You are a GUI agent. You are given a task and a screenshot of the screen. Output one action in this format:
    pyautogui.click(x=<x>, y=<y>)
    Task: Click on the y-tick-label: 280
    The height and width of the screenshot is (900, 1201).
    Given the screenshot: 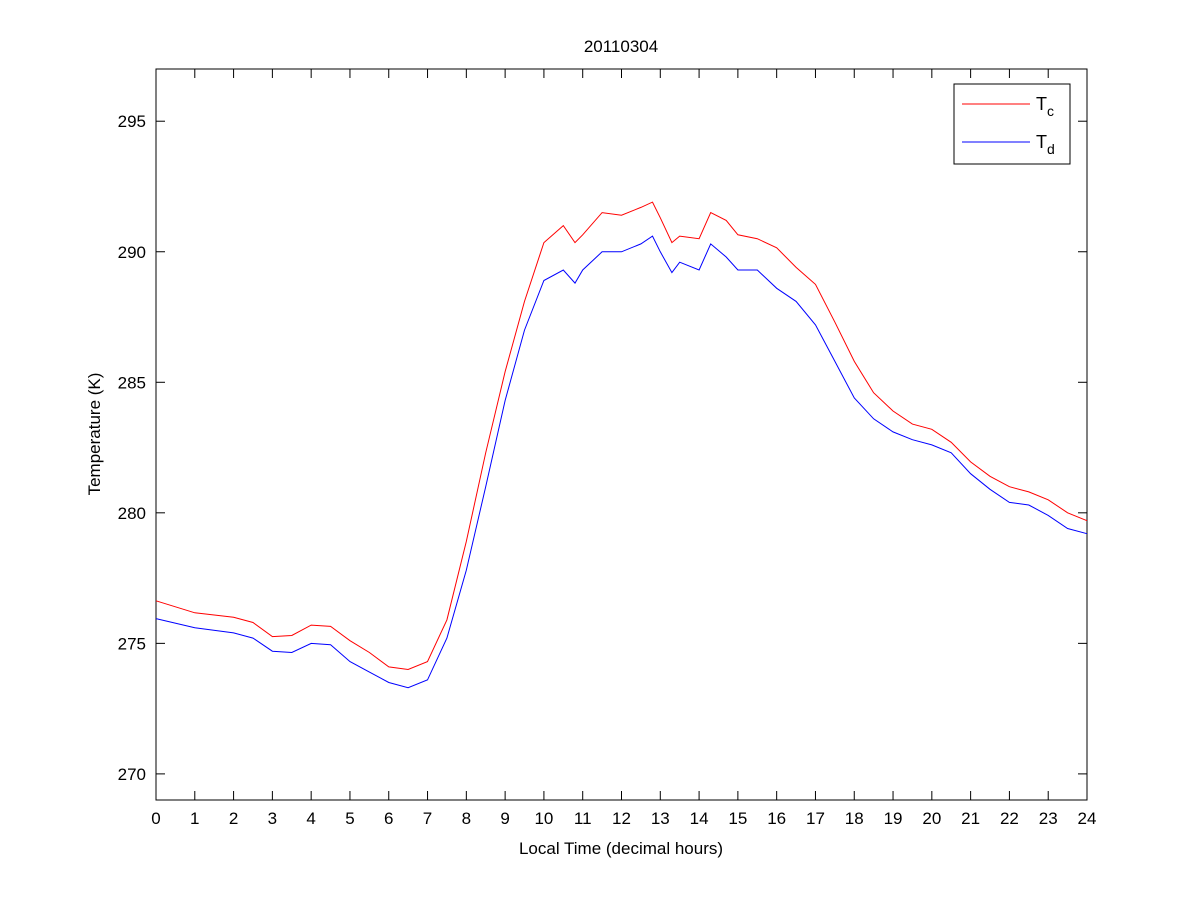 What is the action you would take?
    pyautogui.click(x=132, y=513)
    